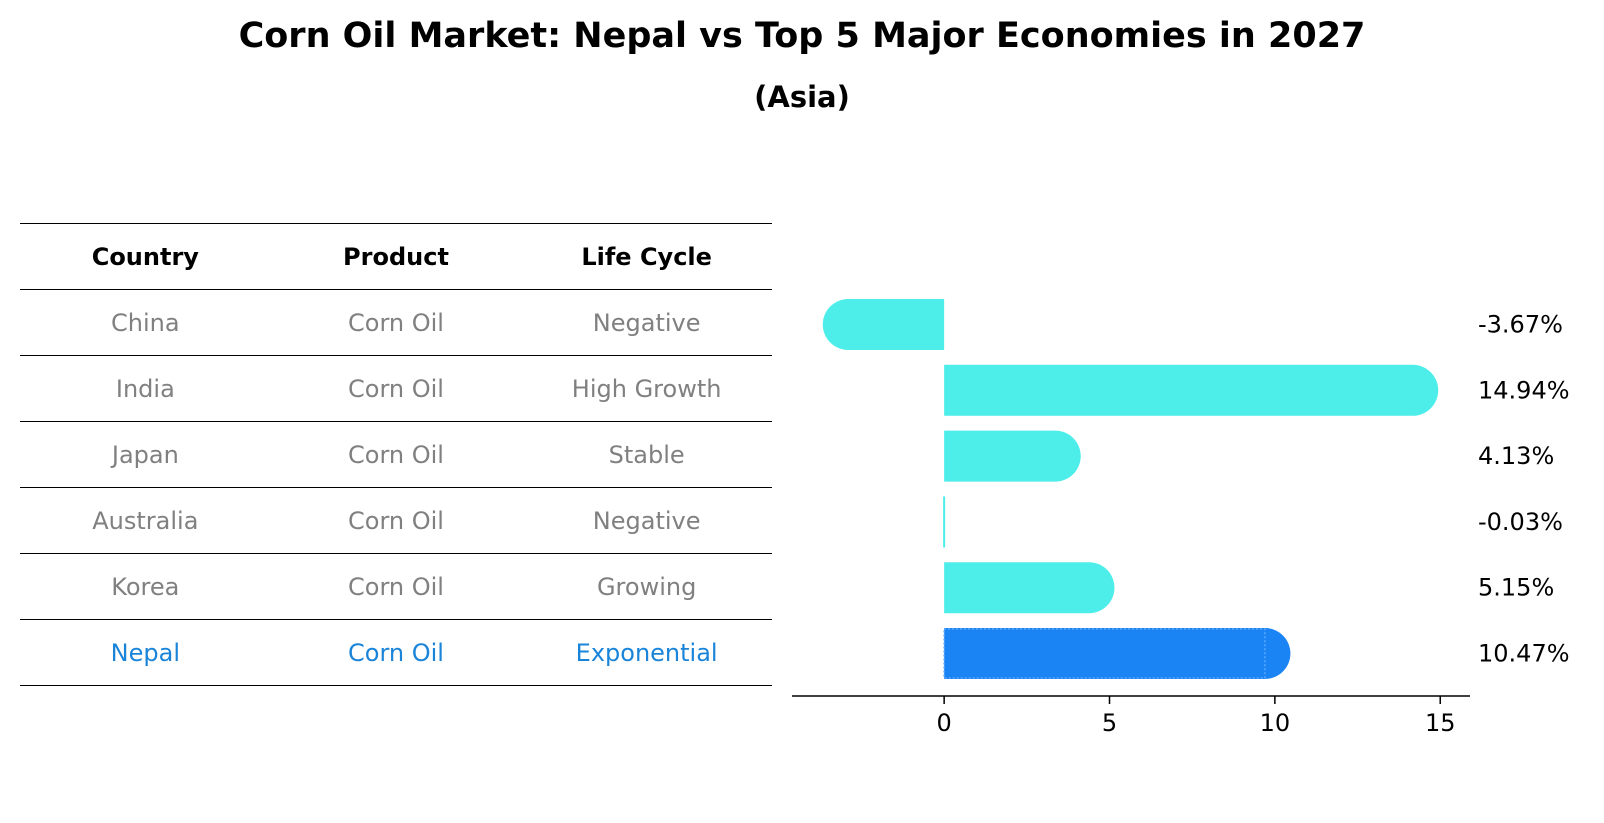 This screenshot has height=823, width=1604. I want to click on table-row: Australia Corn Oil Negative, so click(396, 521).